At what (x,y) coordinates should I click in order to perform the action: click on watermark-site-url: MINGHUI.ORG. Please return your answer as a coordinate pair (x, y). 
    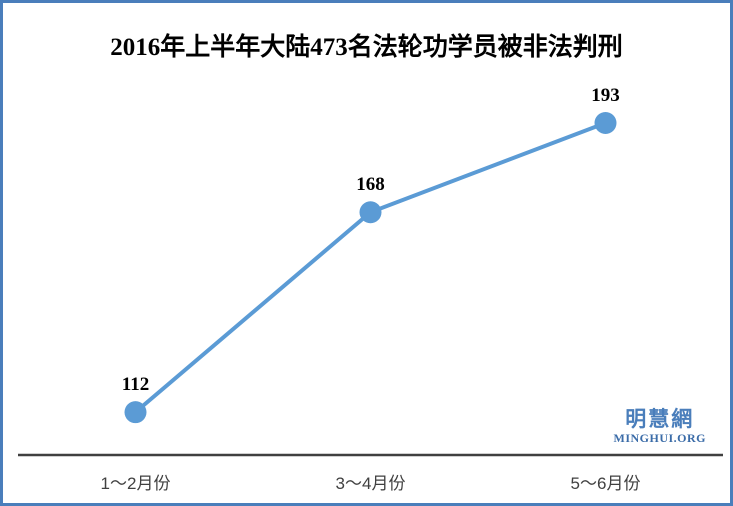
    Looking at the image, I should click on (659, 438).